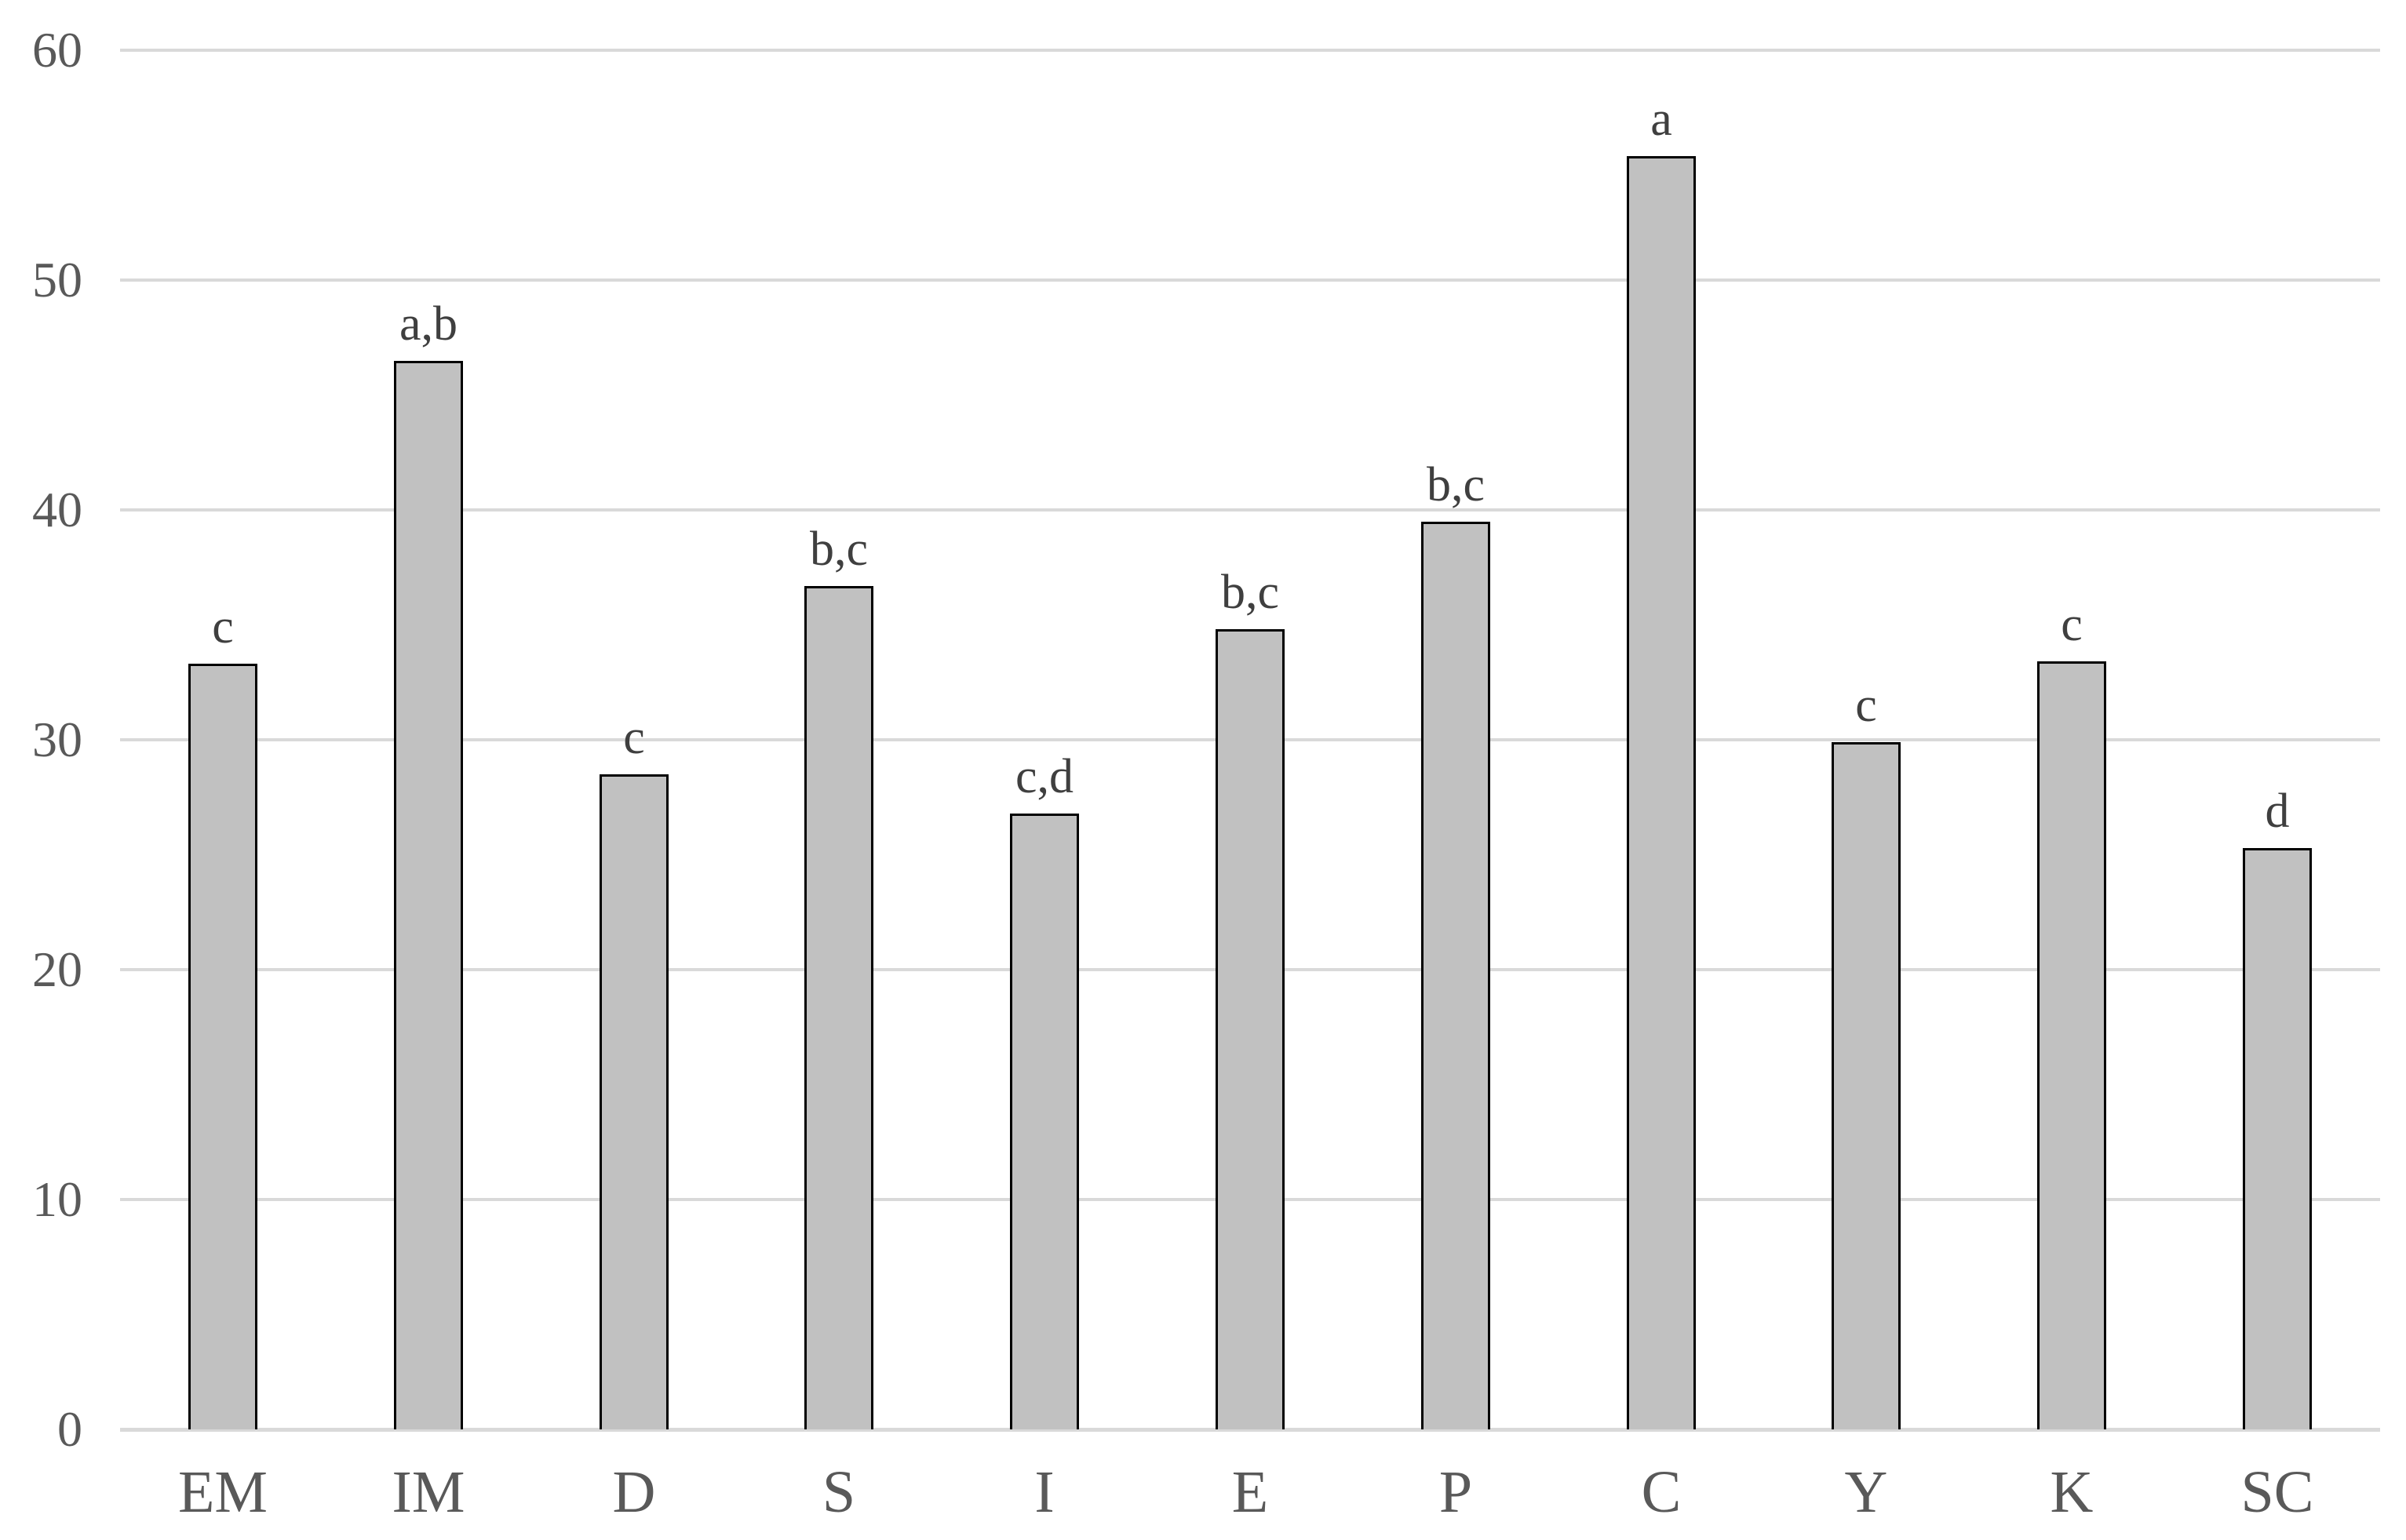  Describe the element at coordinates (428, 324) in the screenshot. I see `bar-annotation: a,b` at that location.